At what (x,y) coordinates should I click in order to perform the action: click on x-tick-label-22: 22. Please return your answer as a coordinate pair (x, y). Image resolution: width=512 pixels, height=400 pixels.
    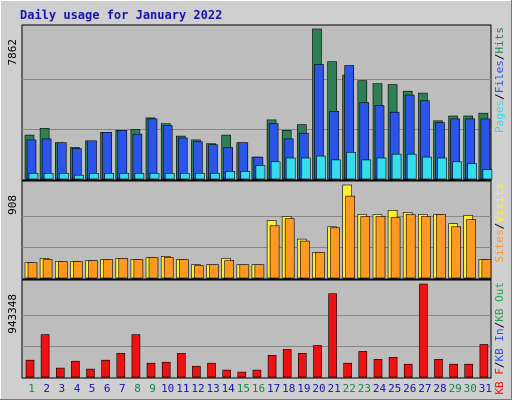
    Looking at the image, I should click on (349, 388).